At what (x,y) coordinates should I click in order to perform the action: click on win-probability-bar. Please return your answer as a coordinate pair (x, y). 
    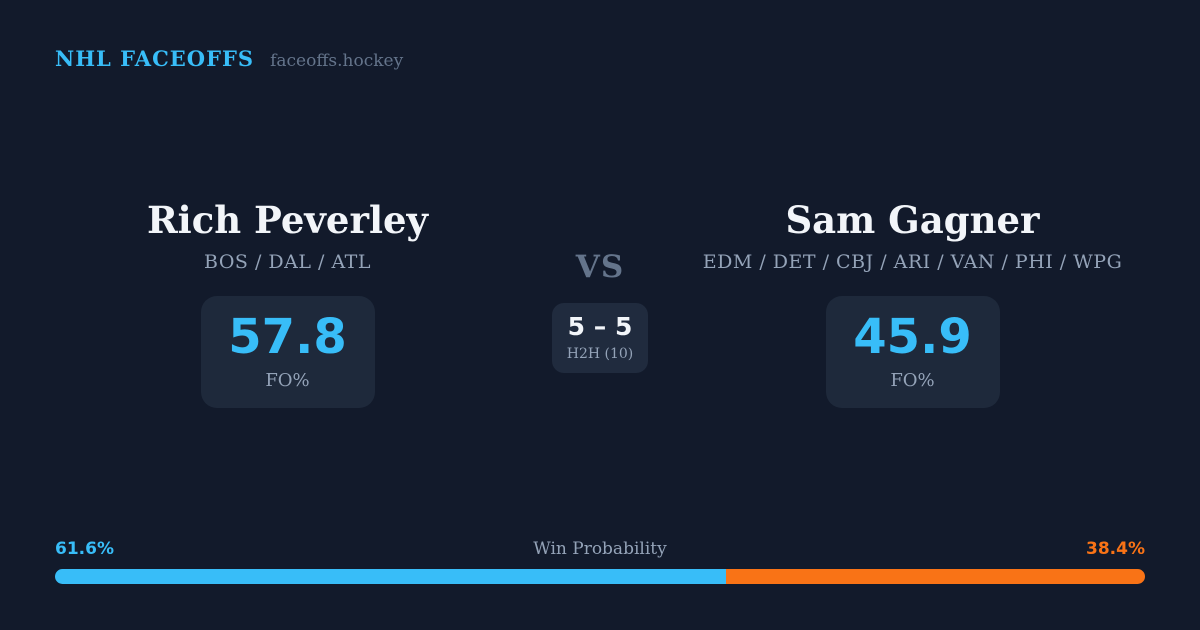
    Looking at the image, I should click on (600, 576).